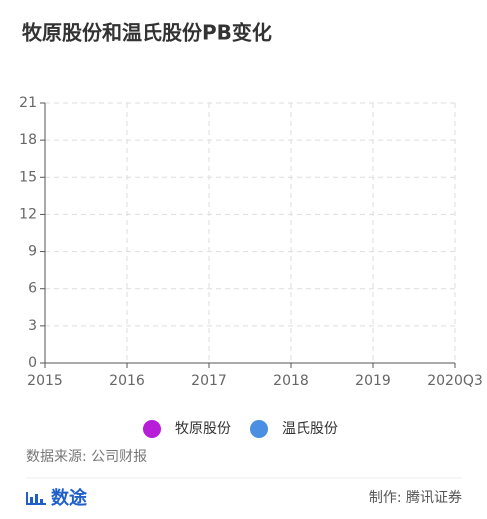  Describe the element at coordinates (291, 381) in the screenshot. I see `x-tick-label: 2018` at that location.